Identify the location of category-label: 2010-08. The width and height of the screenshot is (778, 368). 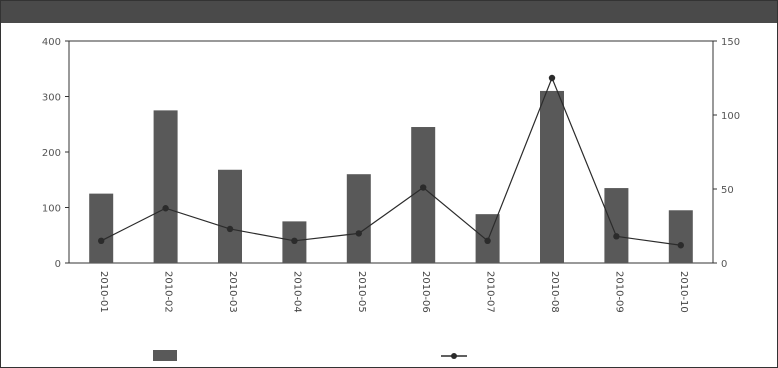
(554, 292).